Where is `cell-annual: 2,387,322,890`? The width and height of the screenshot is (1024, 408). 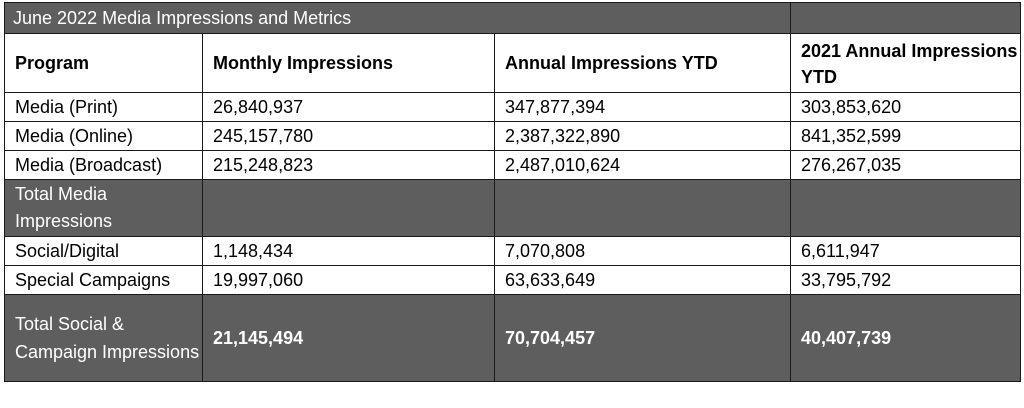 cell-annual: 2,387,322,890 is located at coordinates (642, 136).